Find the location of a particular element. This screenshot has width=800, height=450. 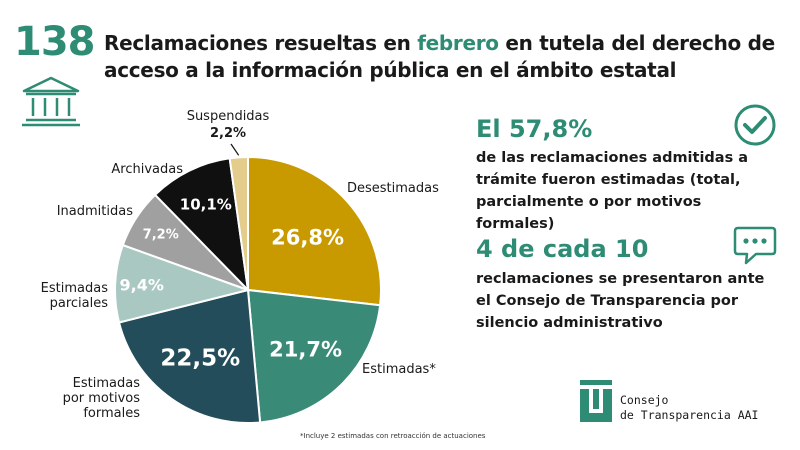

check-circle-icon is located at coordinates (755, 125).